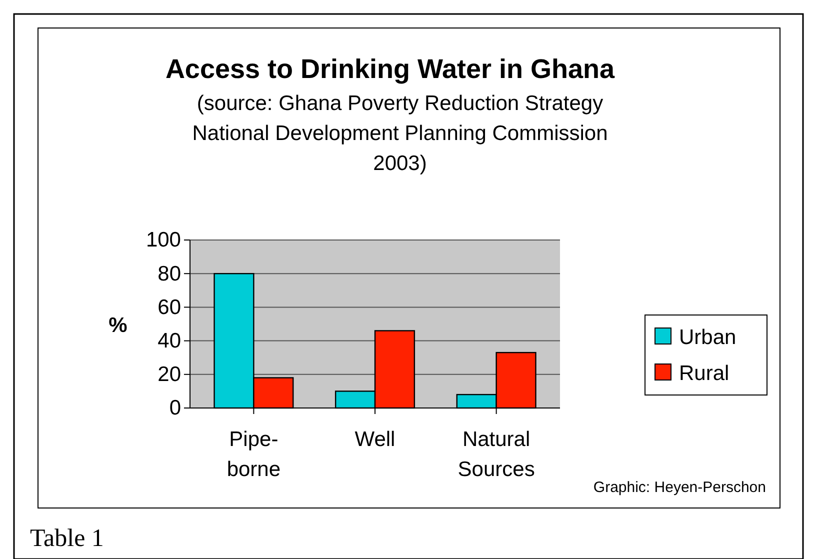 The width and height of the screenshot is (817, 559). What do you see at coordinates (704, 373) in the screenshot?
I see `legend-label: Rural` at bounding box center [704, 373].